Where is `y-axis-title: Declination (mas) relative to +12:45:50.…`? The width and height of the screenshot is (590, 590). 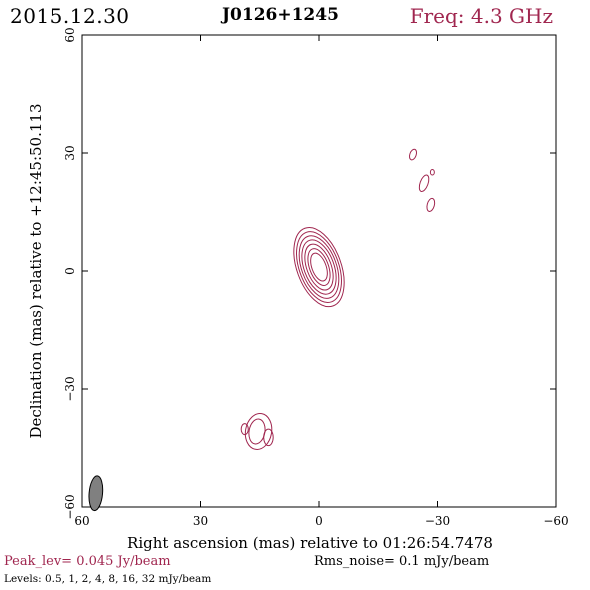 y-axis-title: Declination (mas) relative to +12:45:50.… is located at coordinates (36, 270).